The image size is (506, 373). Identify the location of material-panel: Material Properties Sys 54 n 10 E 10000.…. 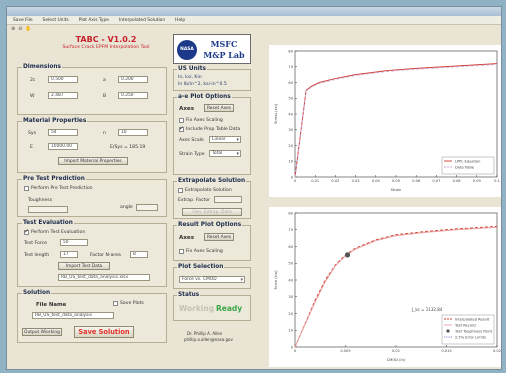
(92, 145).